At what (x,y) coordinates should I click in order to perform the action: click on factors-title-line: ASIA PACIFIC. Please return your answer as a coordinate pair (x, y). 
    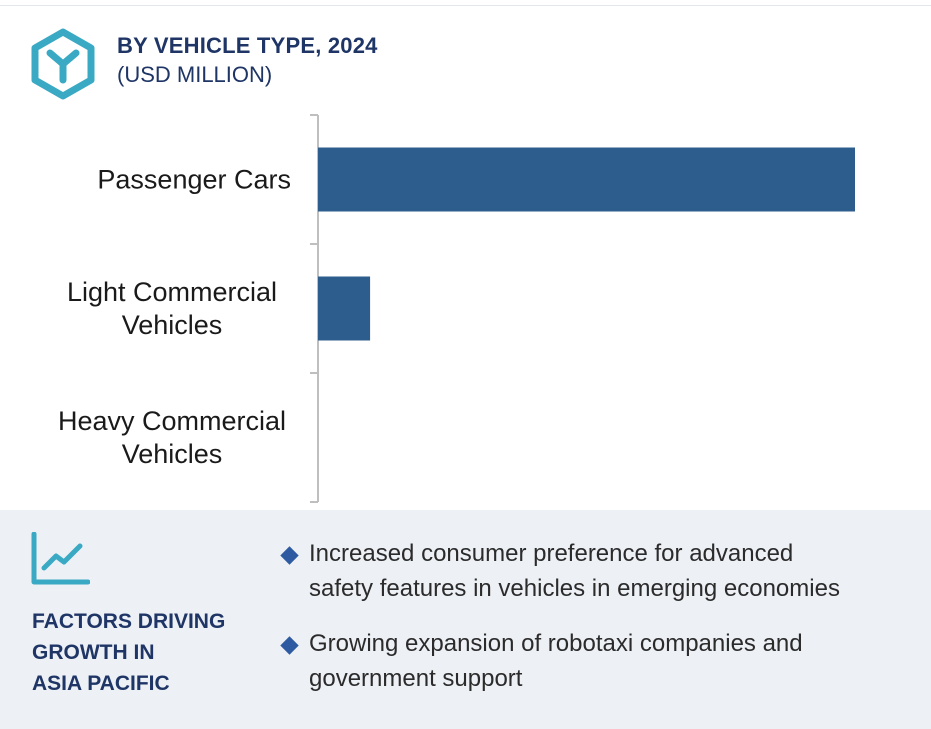
    Looking at the image, I should click on (101, 683).